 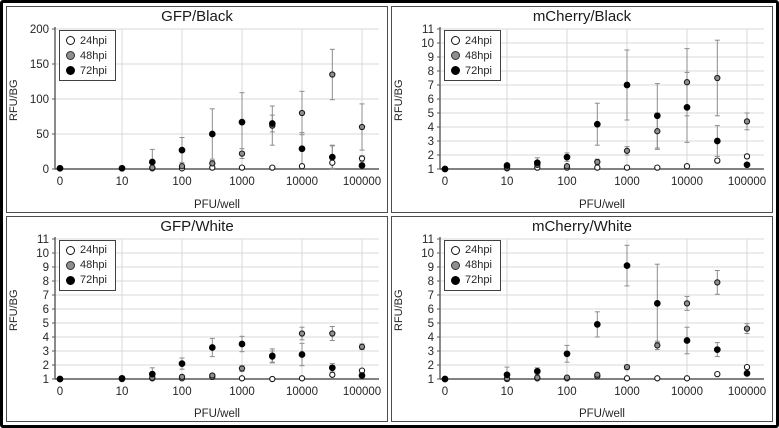 What do you see at coordinates (581, 226) in the screenshot?
I see `panel-title: mCherry/White` at bounding box center [581, 226].